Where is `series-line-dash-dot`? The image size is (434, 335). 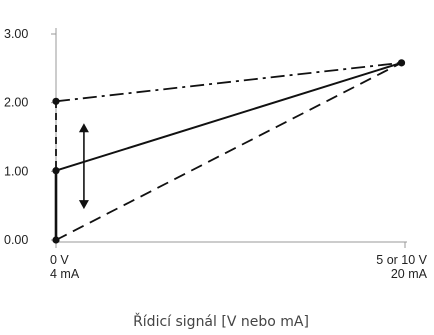 series-line-dash-dot is located at coordinates (228, 82).